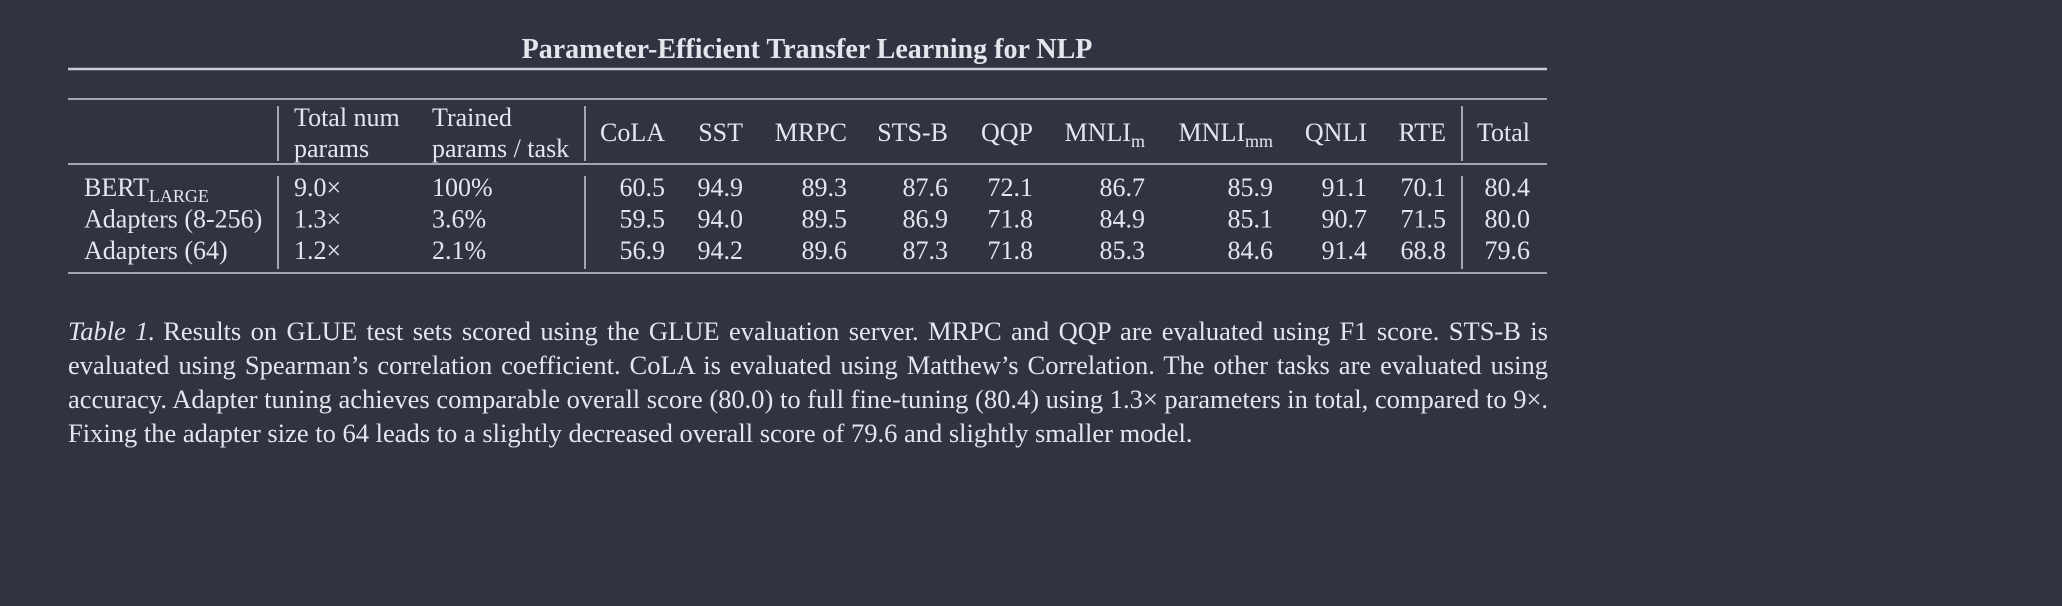  I want to click on column-header-sub: mm, so click(1259, 141).